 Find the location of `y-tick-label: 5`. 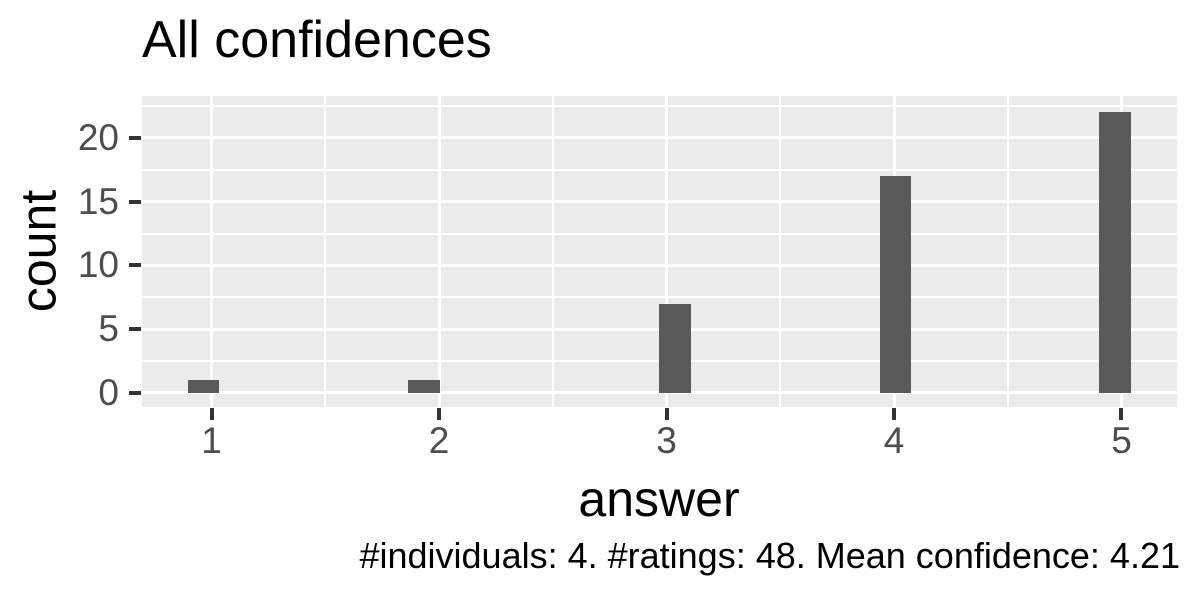

y-tick-label: 5 is located at coordinates (108, 329).